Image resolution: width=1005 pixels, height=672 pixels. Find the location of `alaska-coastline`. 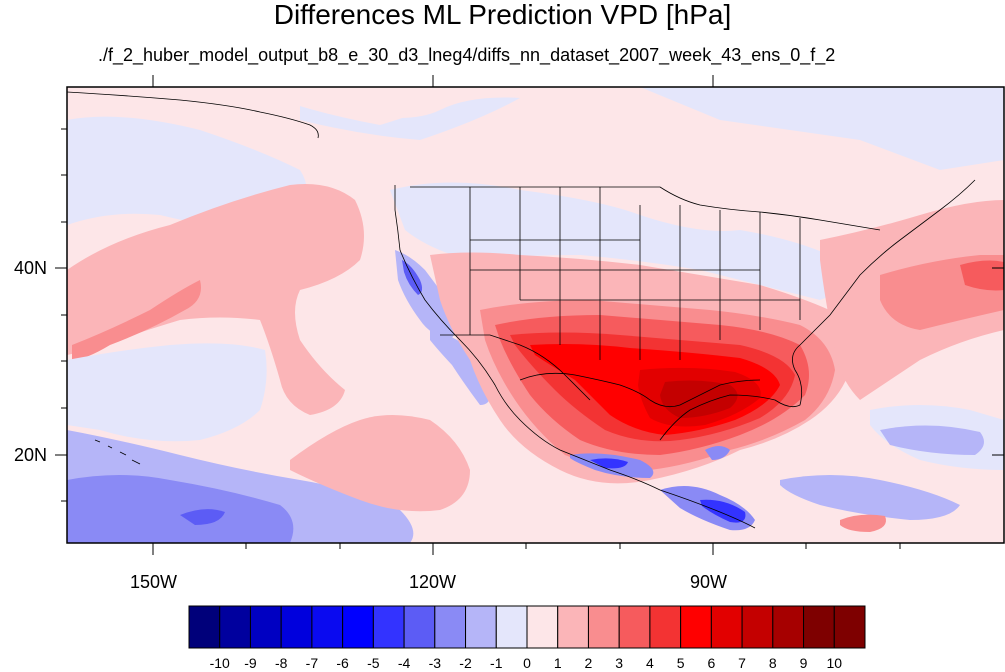

alaska-coastline is located at coordinates (193, 115).